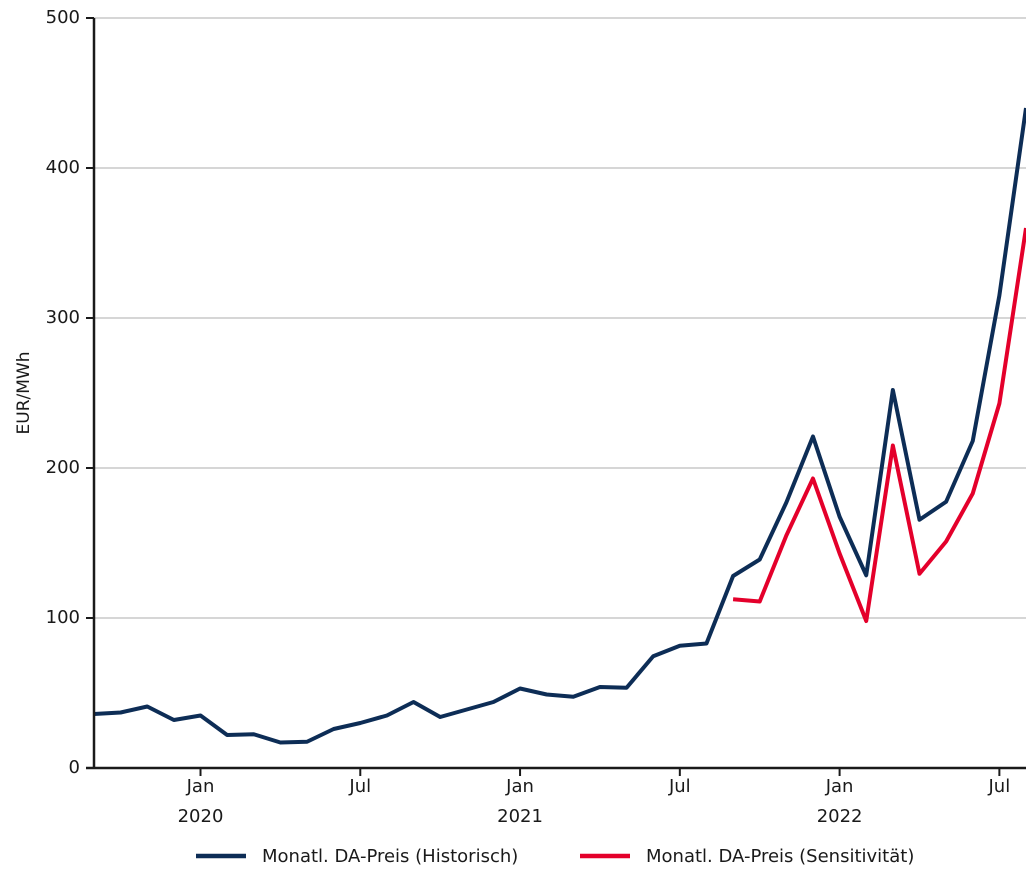 The width and height of the screenshot is (1026, 871). What do you see at coordinates (594, 801) in the screenshot?
I see `x-tick-labels: Jan 2020 Jul Jan 2021 Jul Jan 2022 Jul` at bounding box center [594, 801].